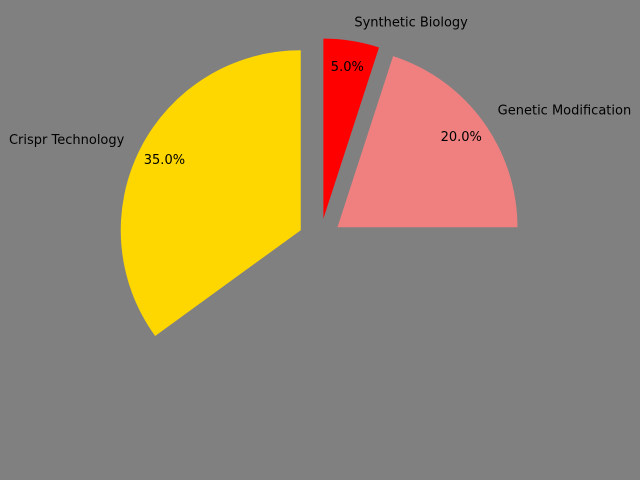 Image resolution: width=640 pixels, height=480 pixels. I want to click on slice-label: Crispr Technology, so click(67, 140).